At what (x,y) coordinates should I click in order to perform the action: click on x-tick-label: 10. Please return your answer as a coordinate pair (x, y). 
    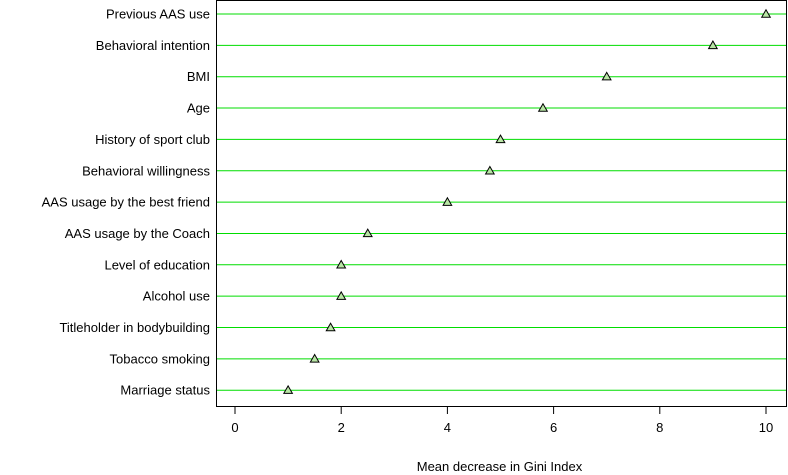
    Looking at the image, I should click on (766, 427).